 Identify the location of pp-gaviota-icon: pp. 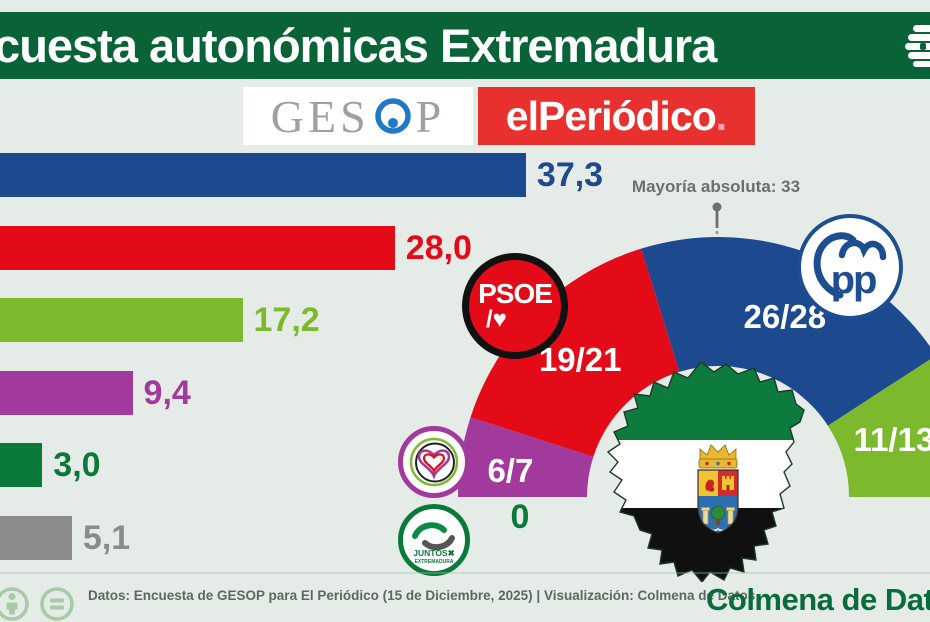
(850, 267).